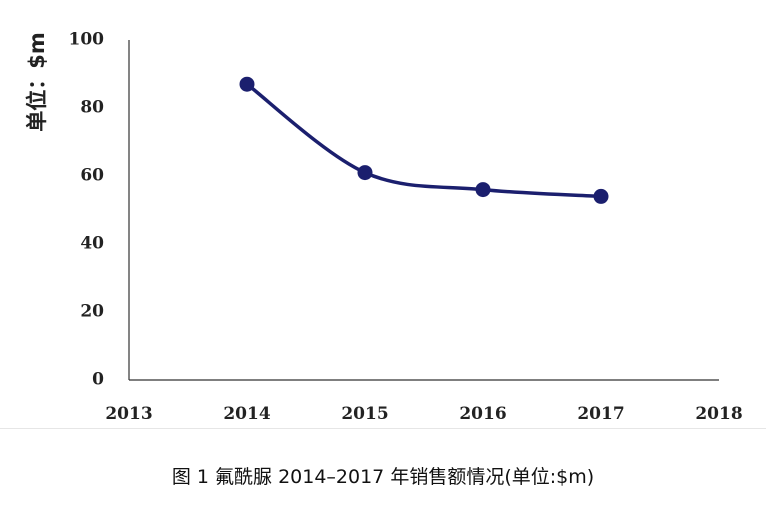 This screenshot has height=510, width=766. I want to click on y-tick-label: 20, so click(92, 312).